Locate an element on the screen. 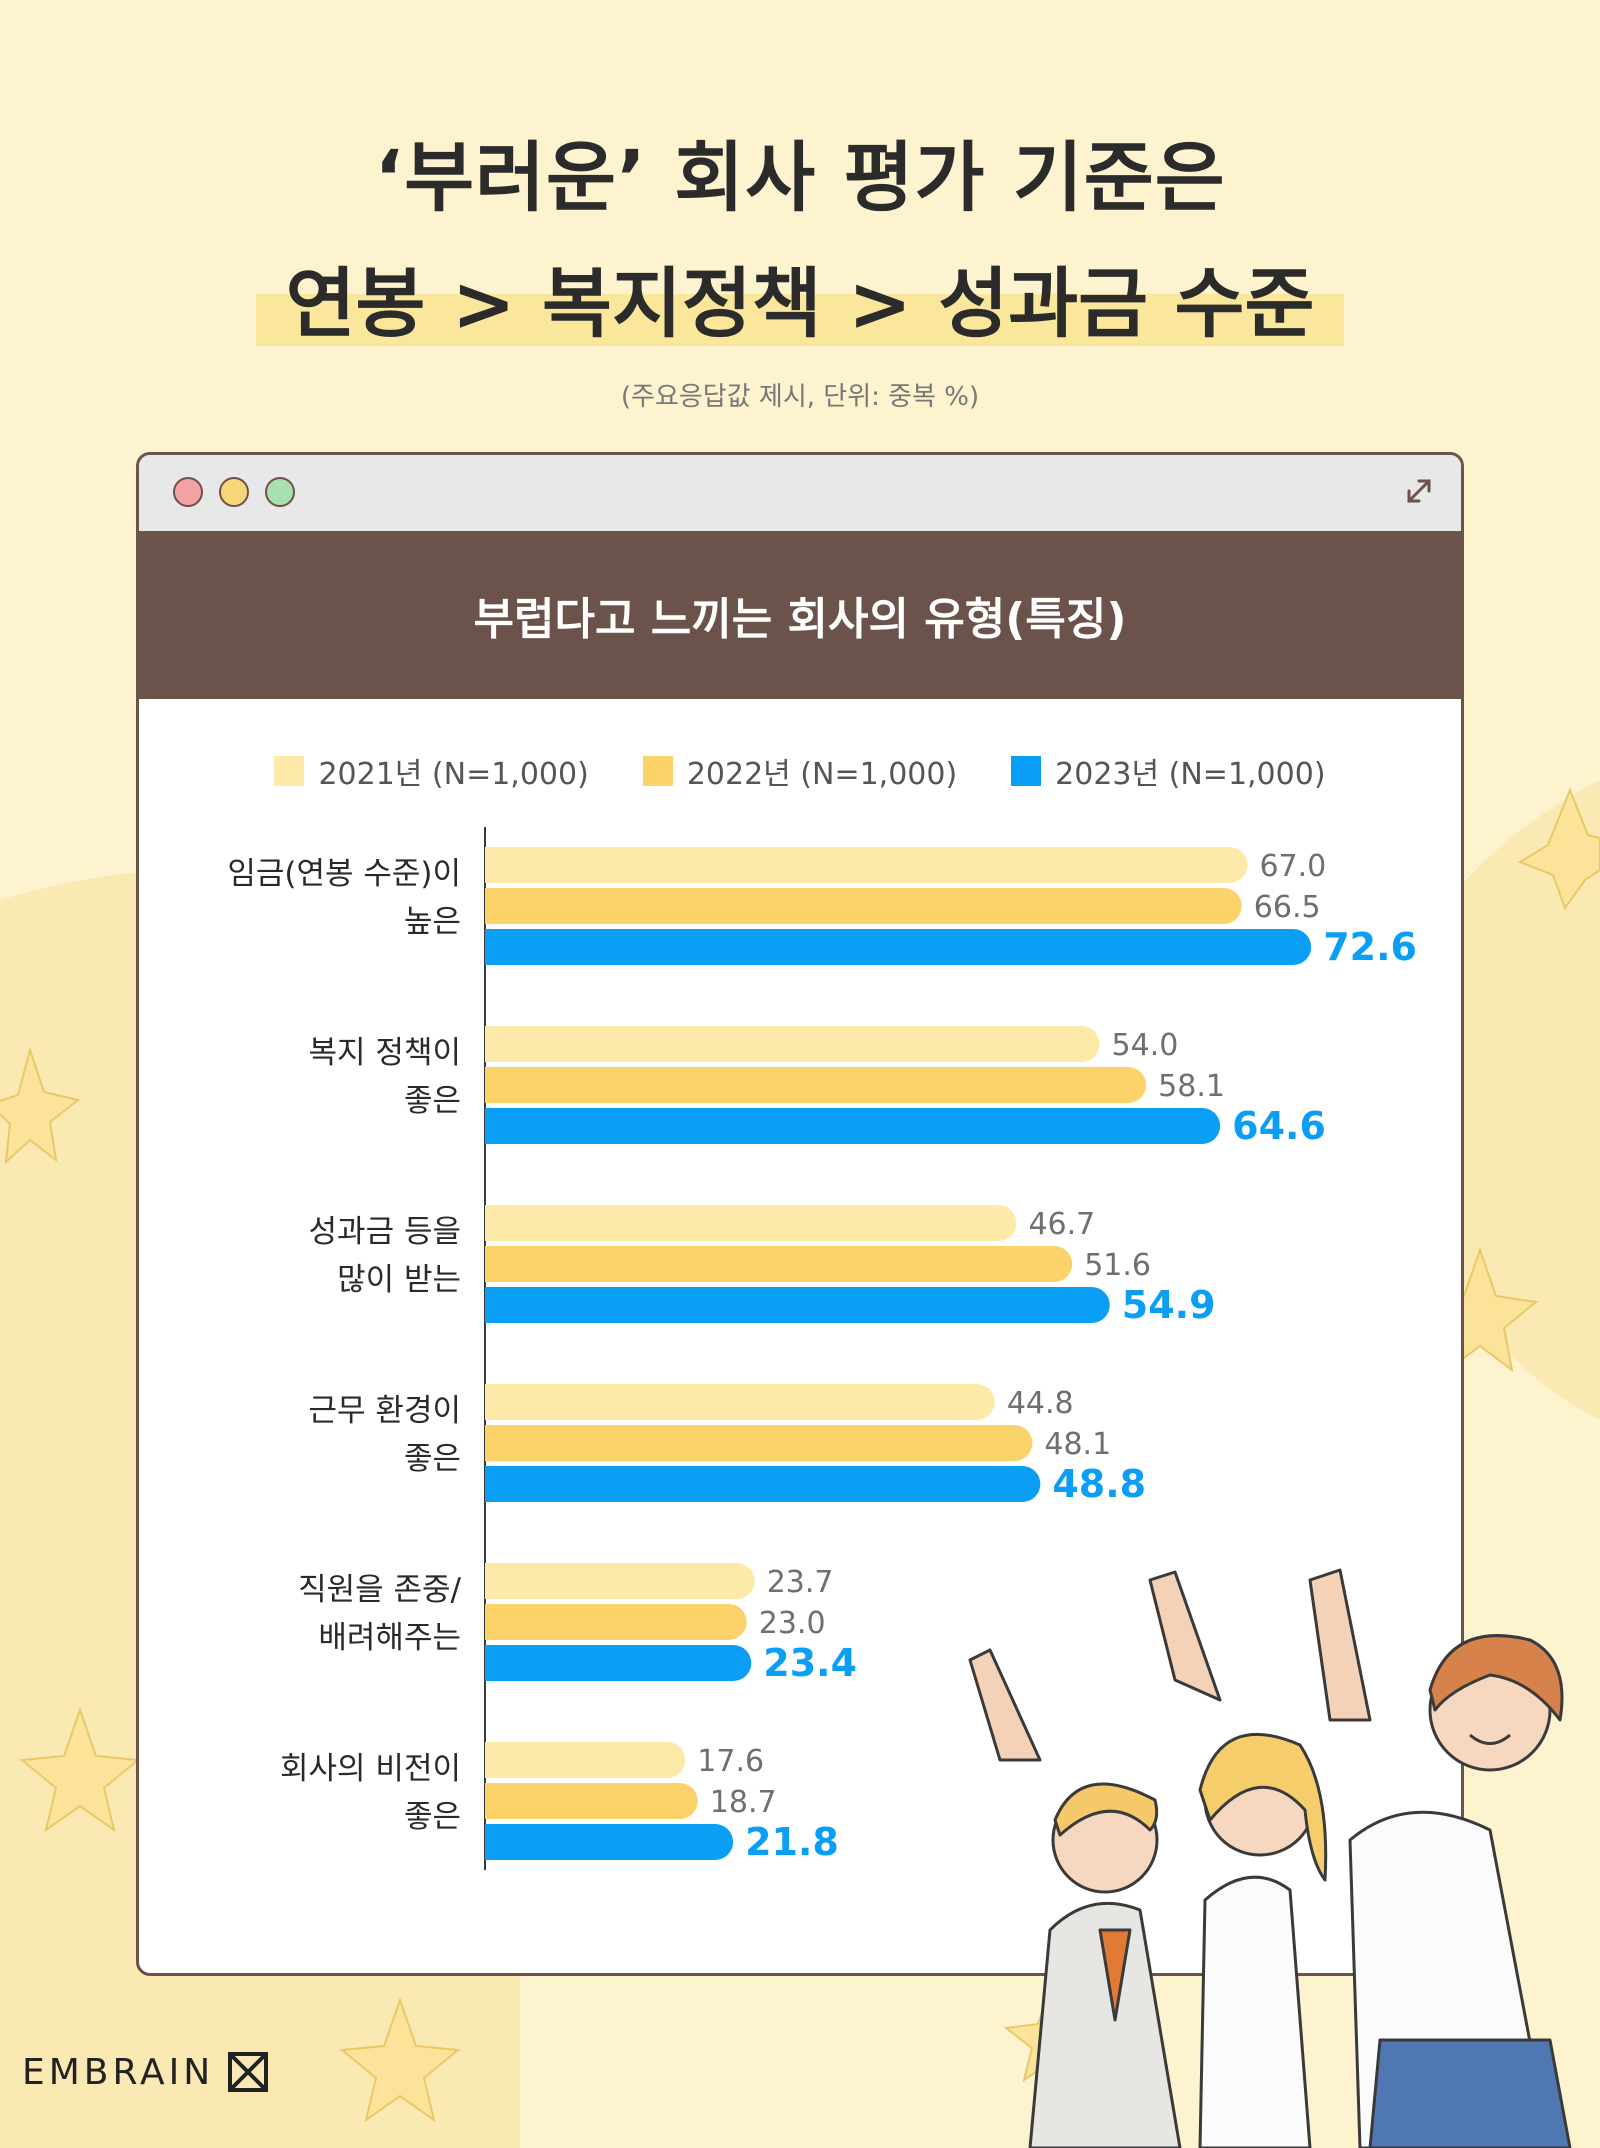 The width and height of the screenshot is (1600, 2148). panel-title: 부럽다고 느끼는 회사의 유형(특징) is located at coordinates (800, 619).